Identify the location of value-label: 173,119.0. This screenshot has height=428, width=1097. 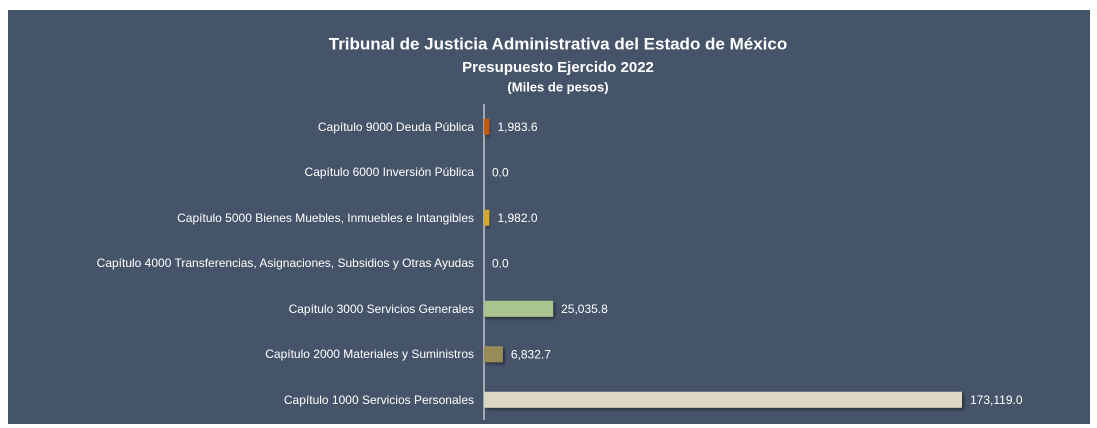
(996, 400).